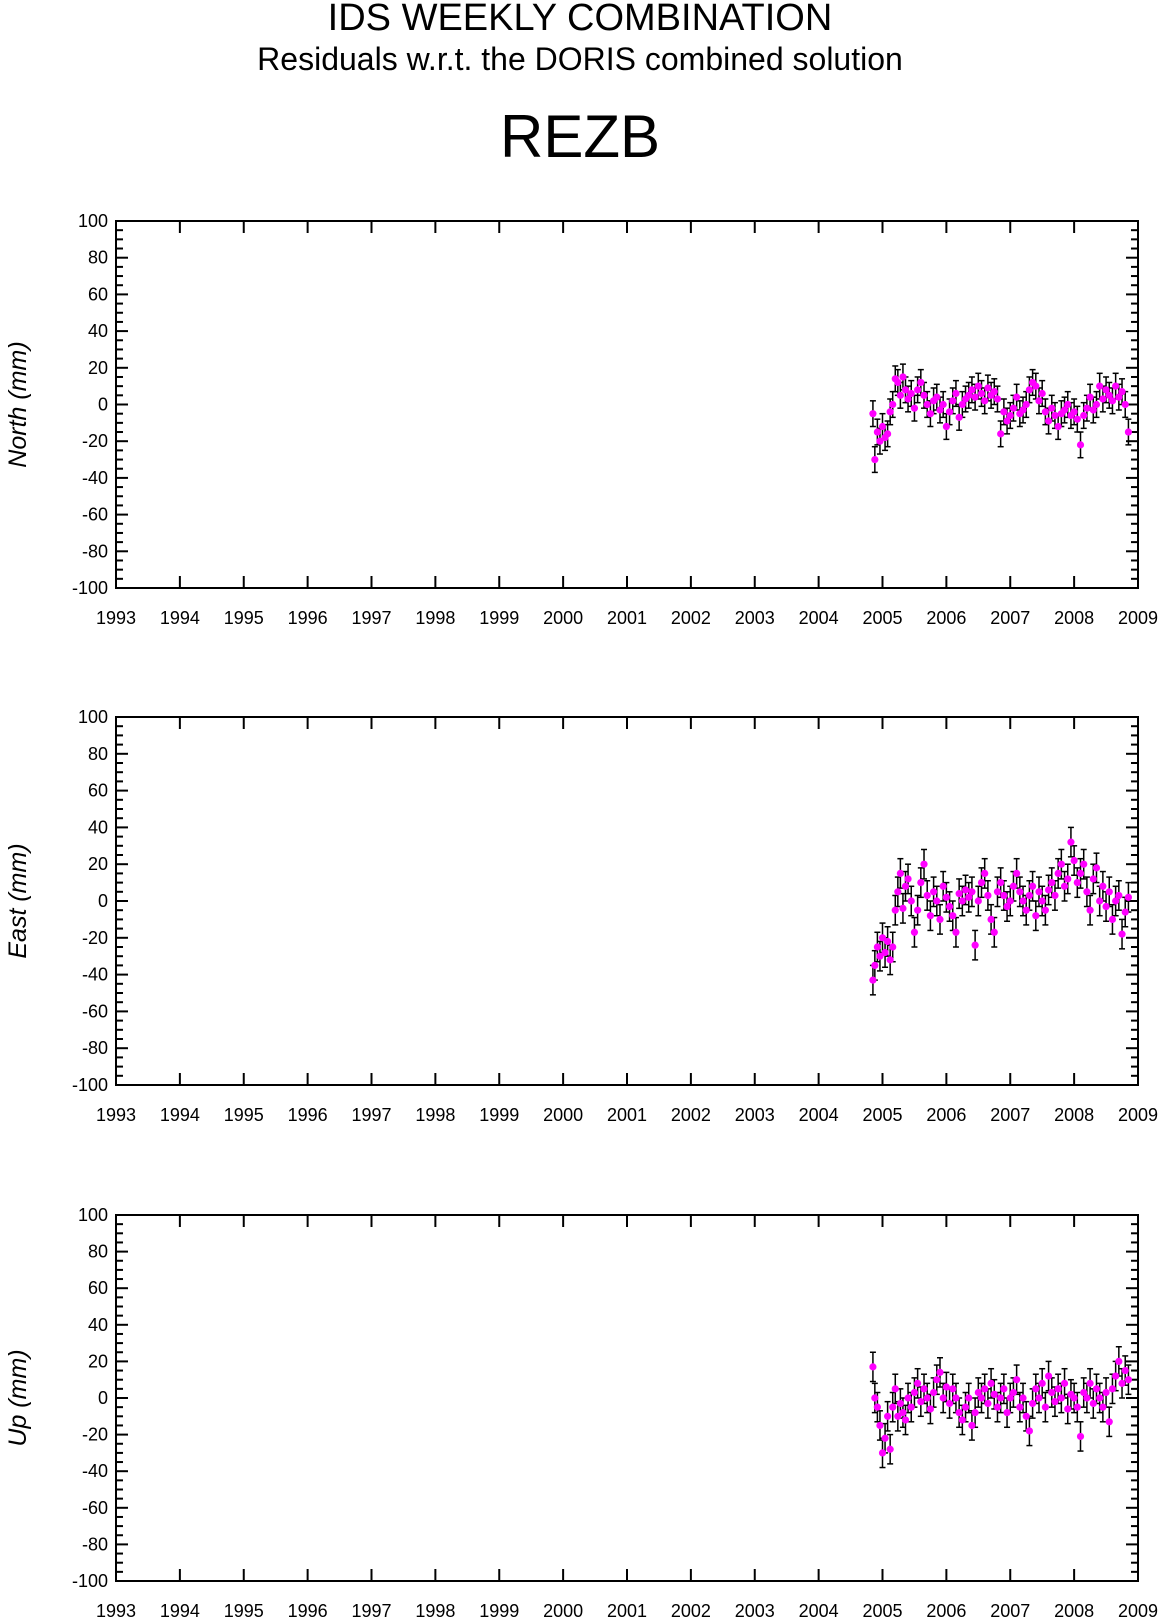  Describe the element at coordinates (1010, 1611) in the screenshot. I see `x-tick-label: 2007` at that location.